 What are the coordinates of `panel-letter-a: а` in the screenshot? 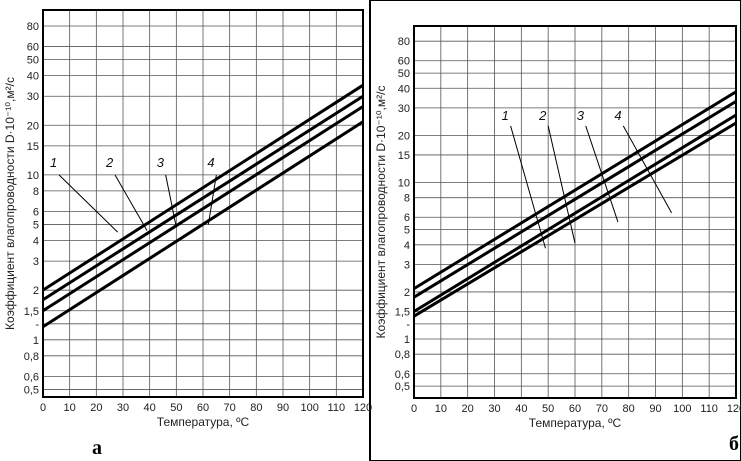 It's located at (97, 448).